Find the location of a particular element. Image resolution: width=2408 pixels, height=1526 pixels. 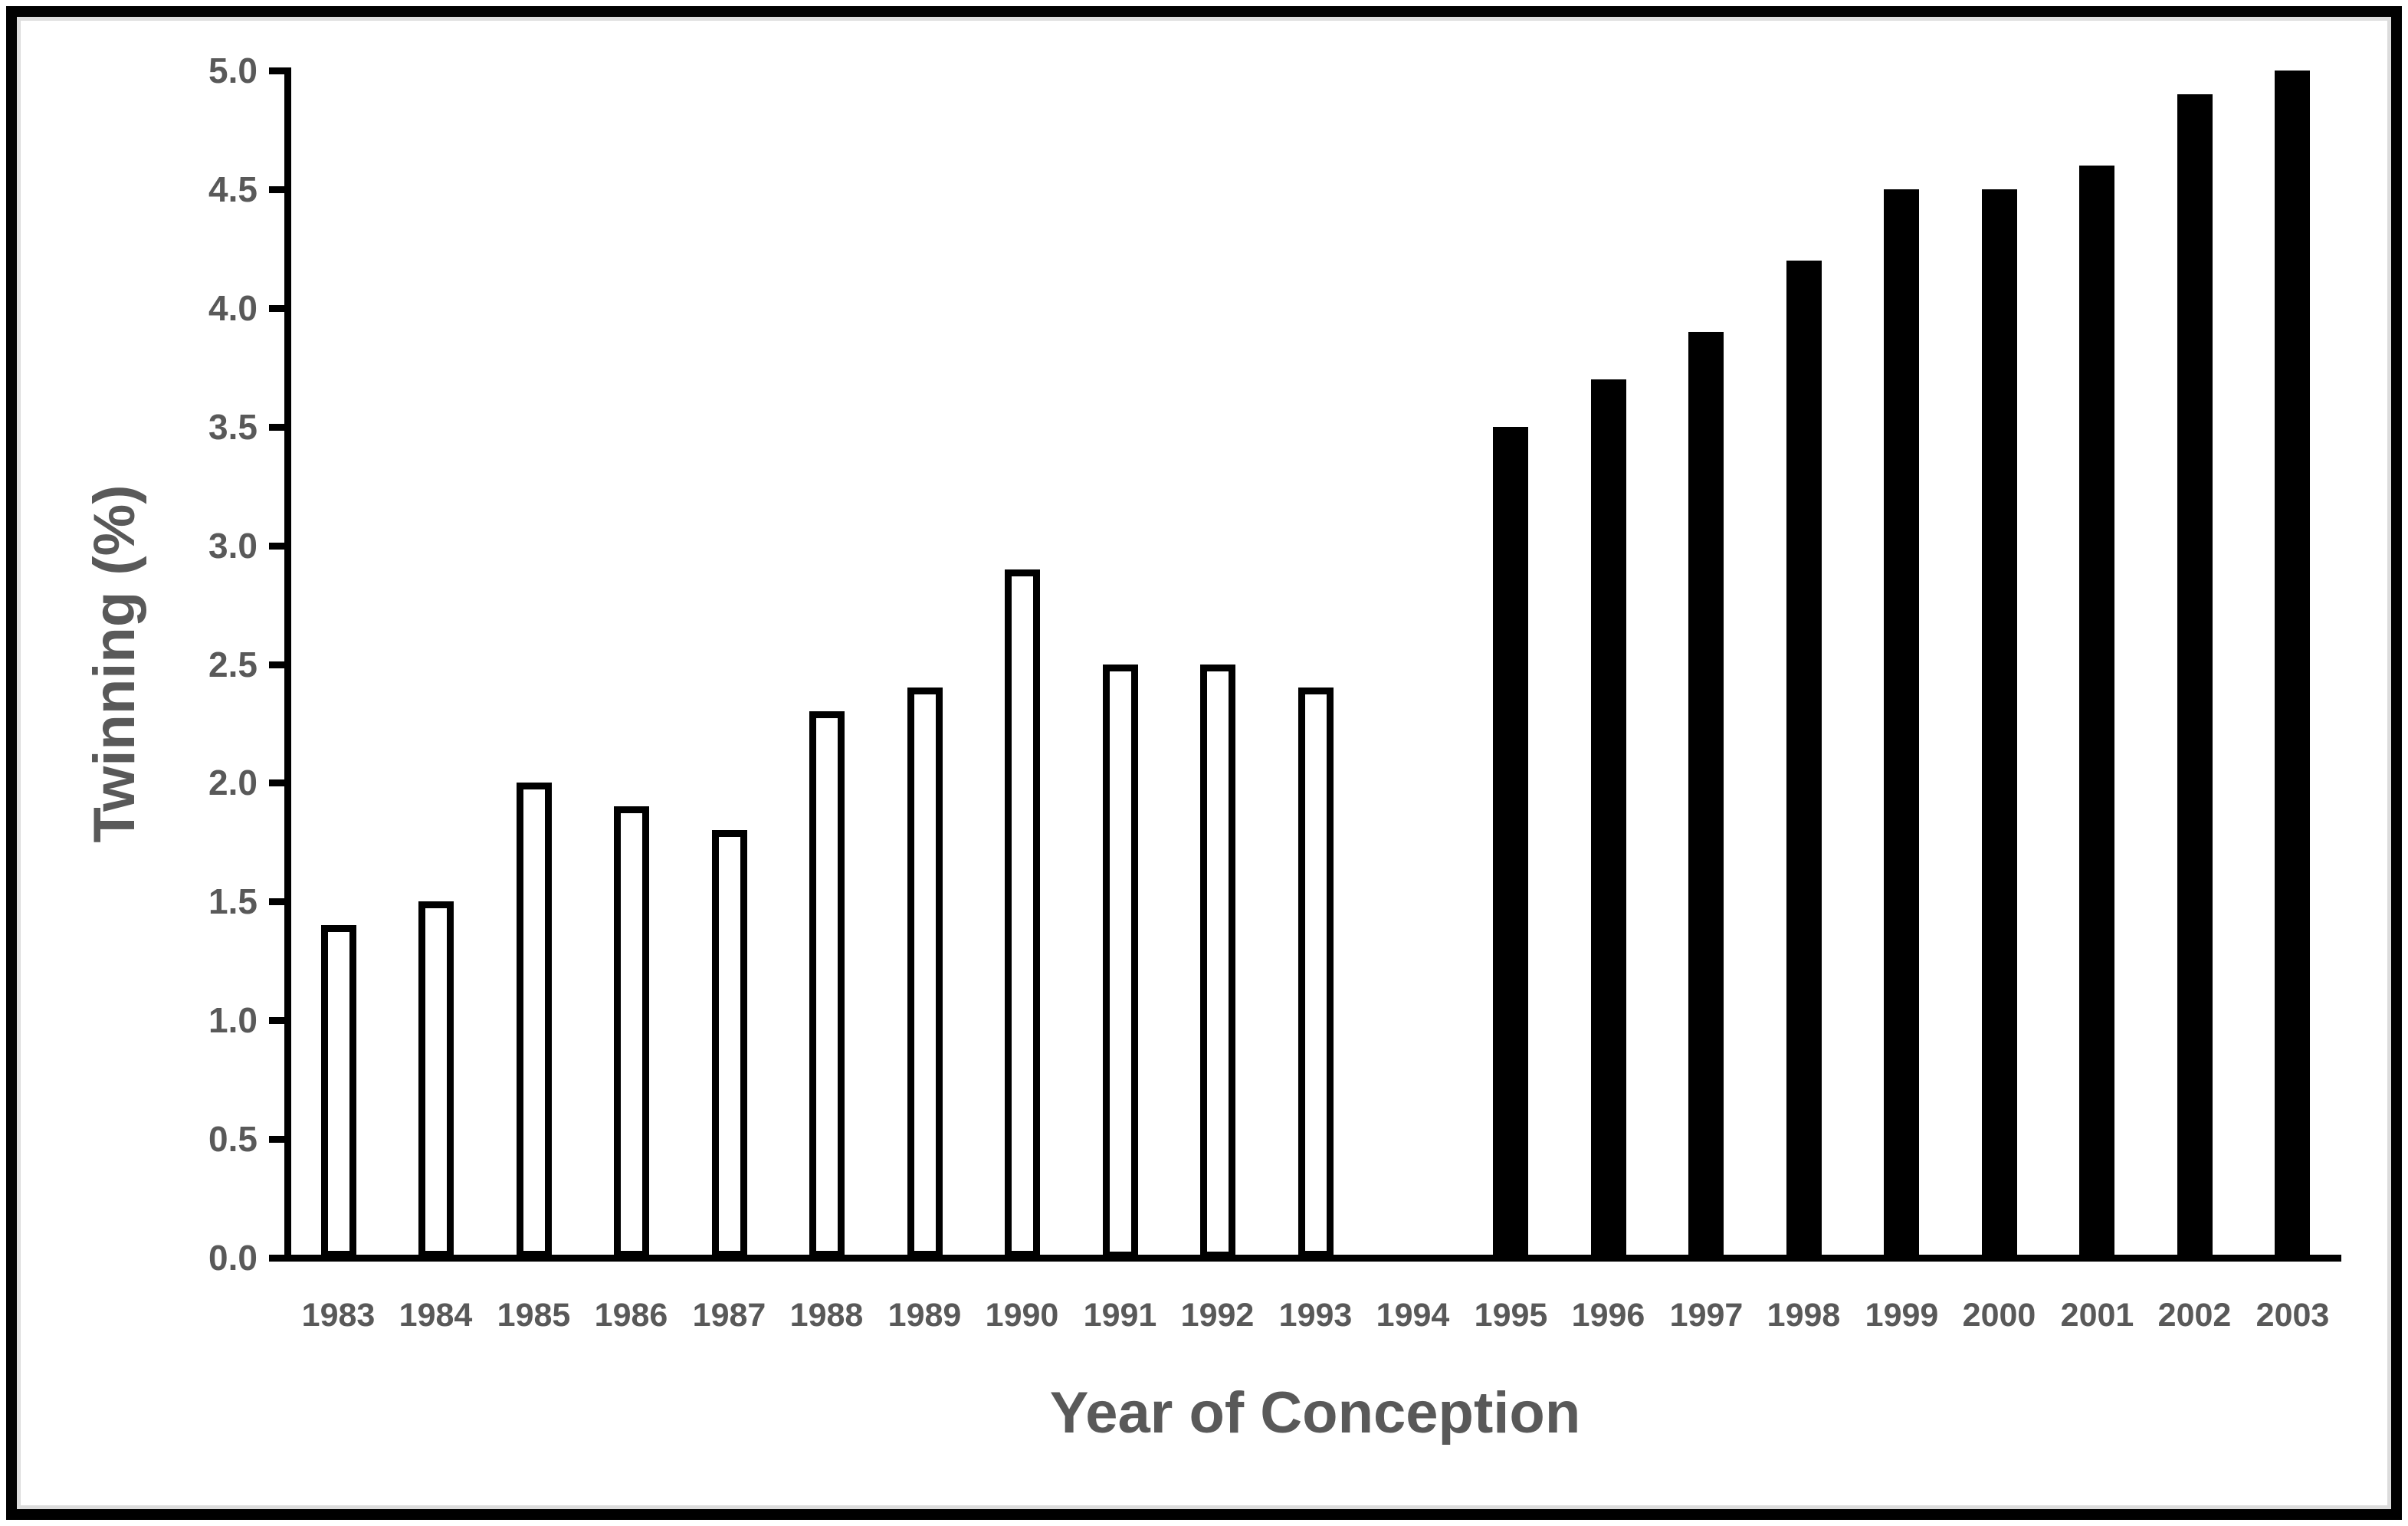

bar-1986 is located at coordinates (631, 1032).